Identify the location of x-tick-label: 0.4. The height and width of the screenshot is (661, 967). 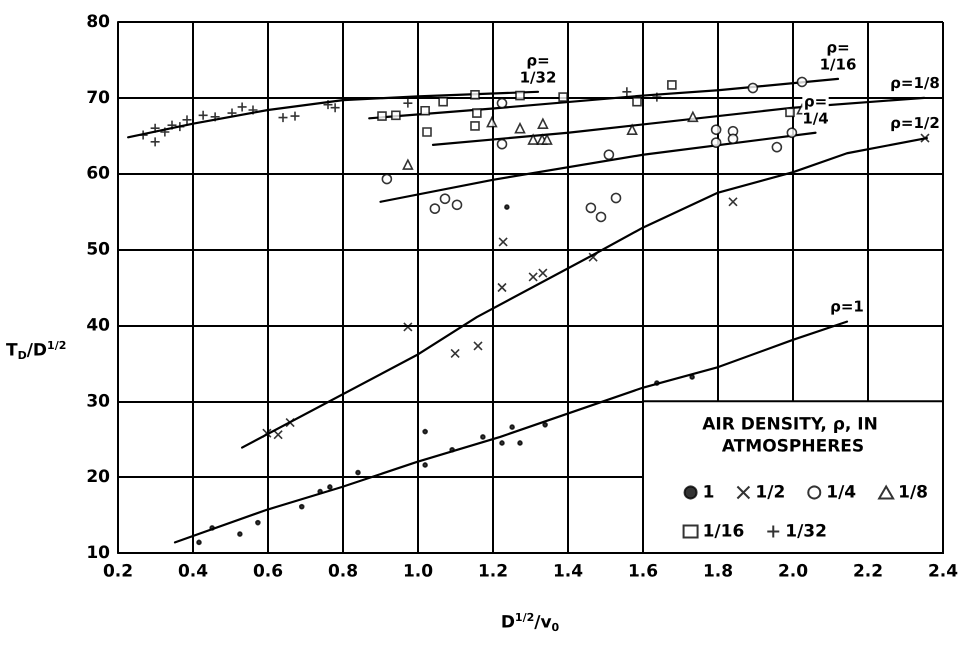
(193, 572).